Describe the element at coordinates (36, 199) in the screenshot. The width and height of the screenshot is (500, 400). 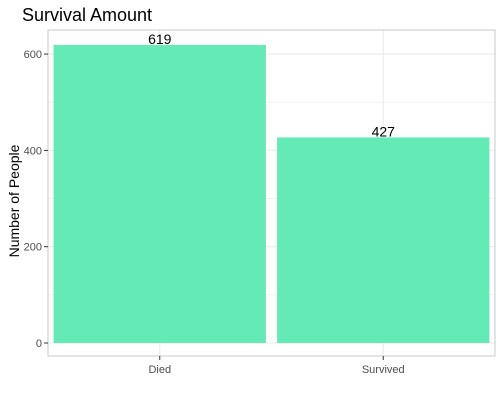
I see `y-axis-ticks: 0 200 400 600` at that location.